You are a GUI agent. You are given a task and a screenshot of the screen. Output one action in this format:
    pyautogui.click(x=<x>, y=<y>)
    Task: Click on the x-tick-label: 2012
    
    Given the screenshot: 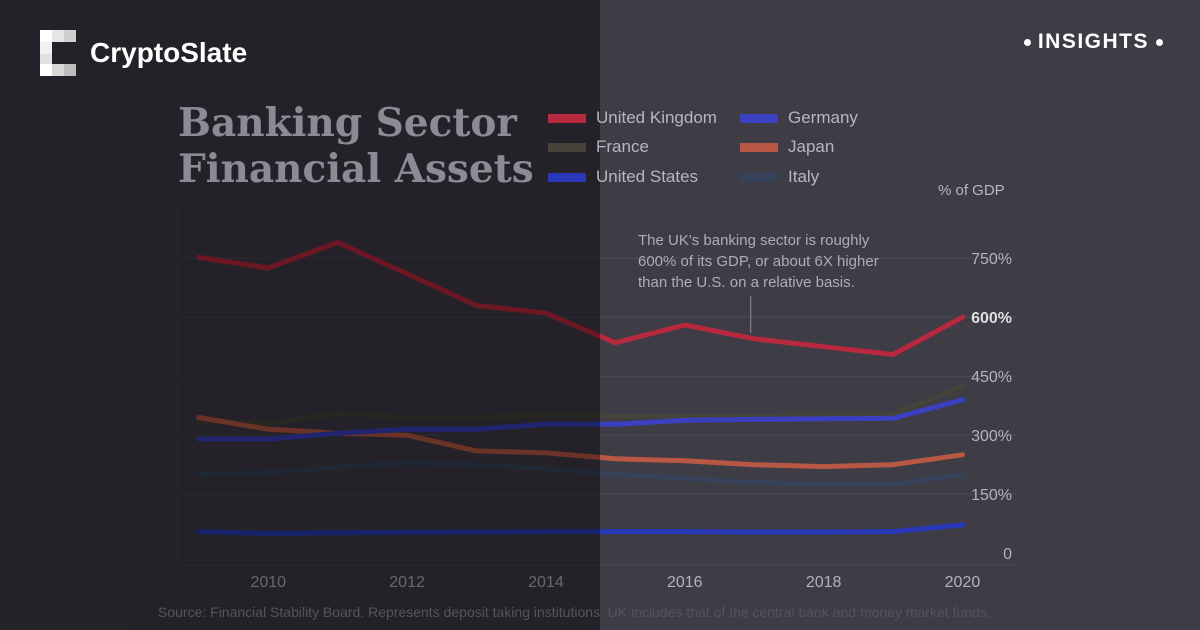 What is the action you would take?
    pyautogui.click(x=407, y=582)
    